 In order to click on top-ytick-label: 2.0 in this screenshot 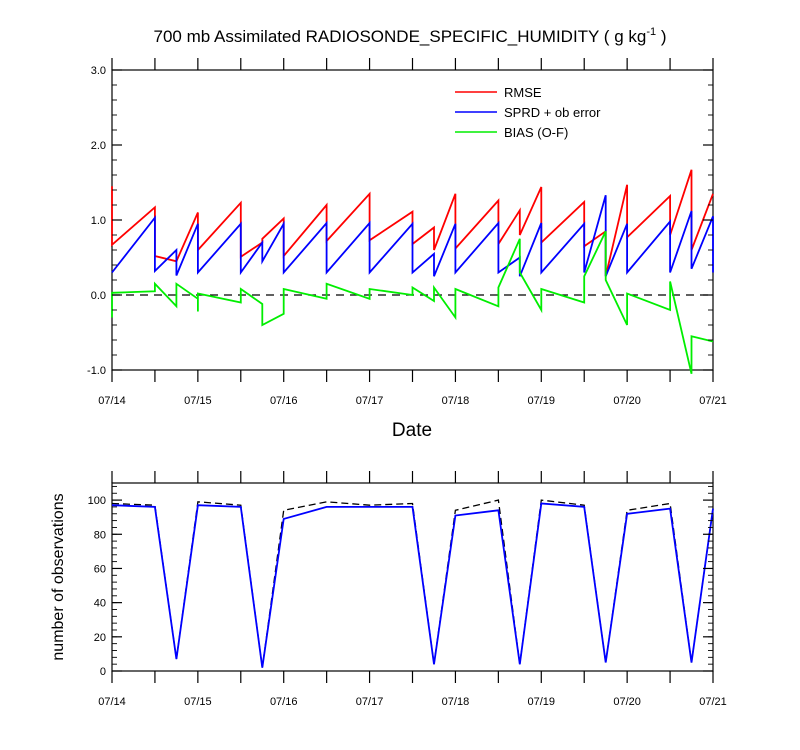, I will do `click(98, 146)`.